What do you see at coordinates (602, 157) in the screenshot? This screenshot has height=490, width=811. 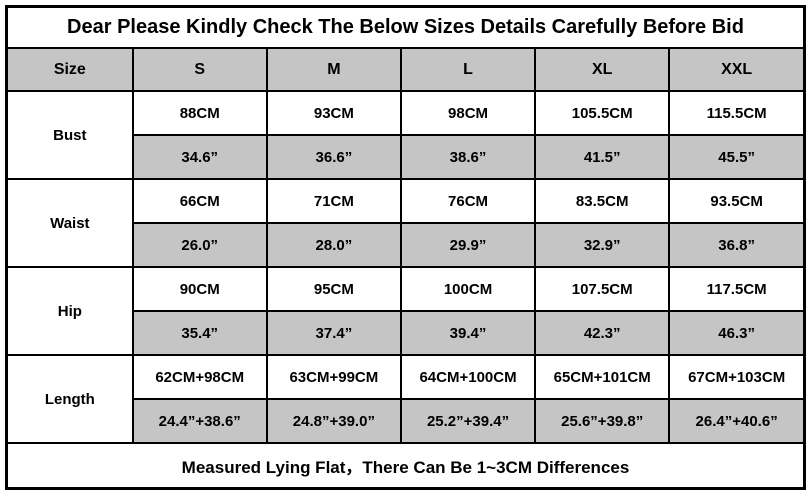 I see `bust-inch-xl: 41.5”` at bounding box center [602, 157].